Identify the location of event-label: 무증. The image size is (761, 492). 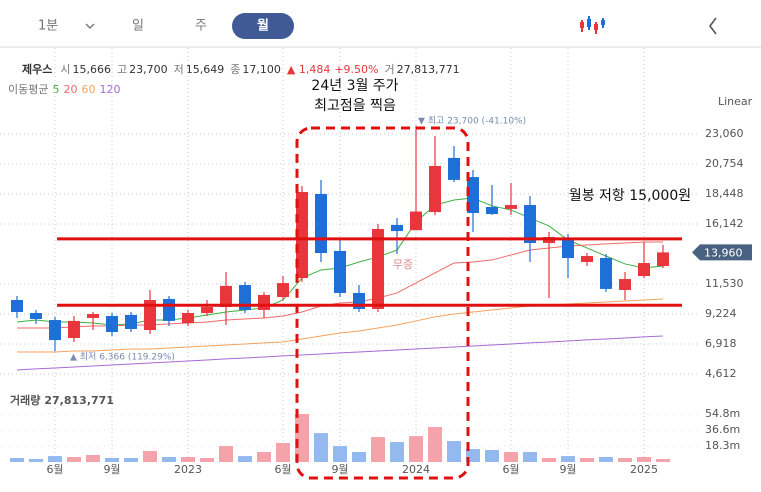
(403, 264).